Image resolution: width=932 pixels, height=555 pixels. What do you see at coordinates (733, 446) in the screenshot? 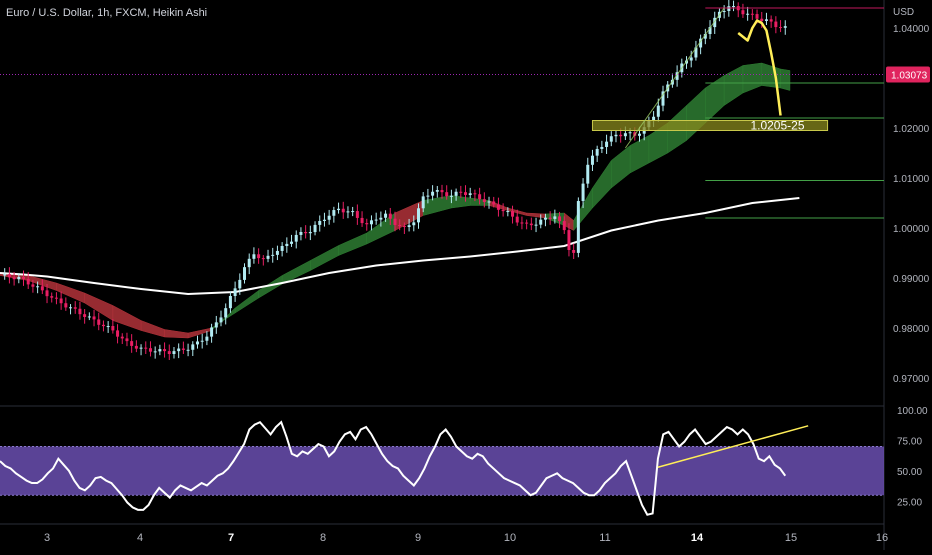
I see `rsi-trendline` at bounding box center [733, 446].